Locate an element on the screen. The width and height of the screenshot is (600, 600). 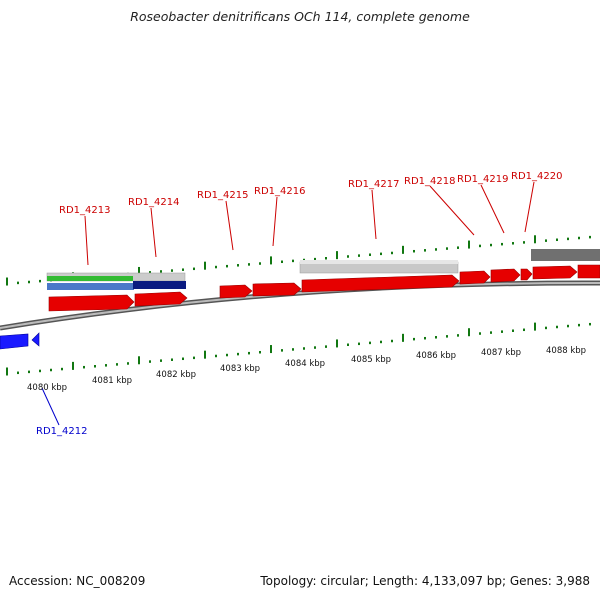
scale-label: 4087 kbp is located at coordinates (501, 353).